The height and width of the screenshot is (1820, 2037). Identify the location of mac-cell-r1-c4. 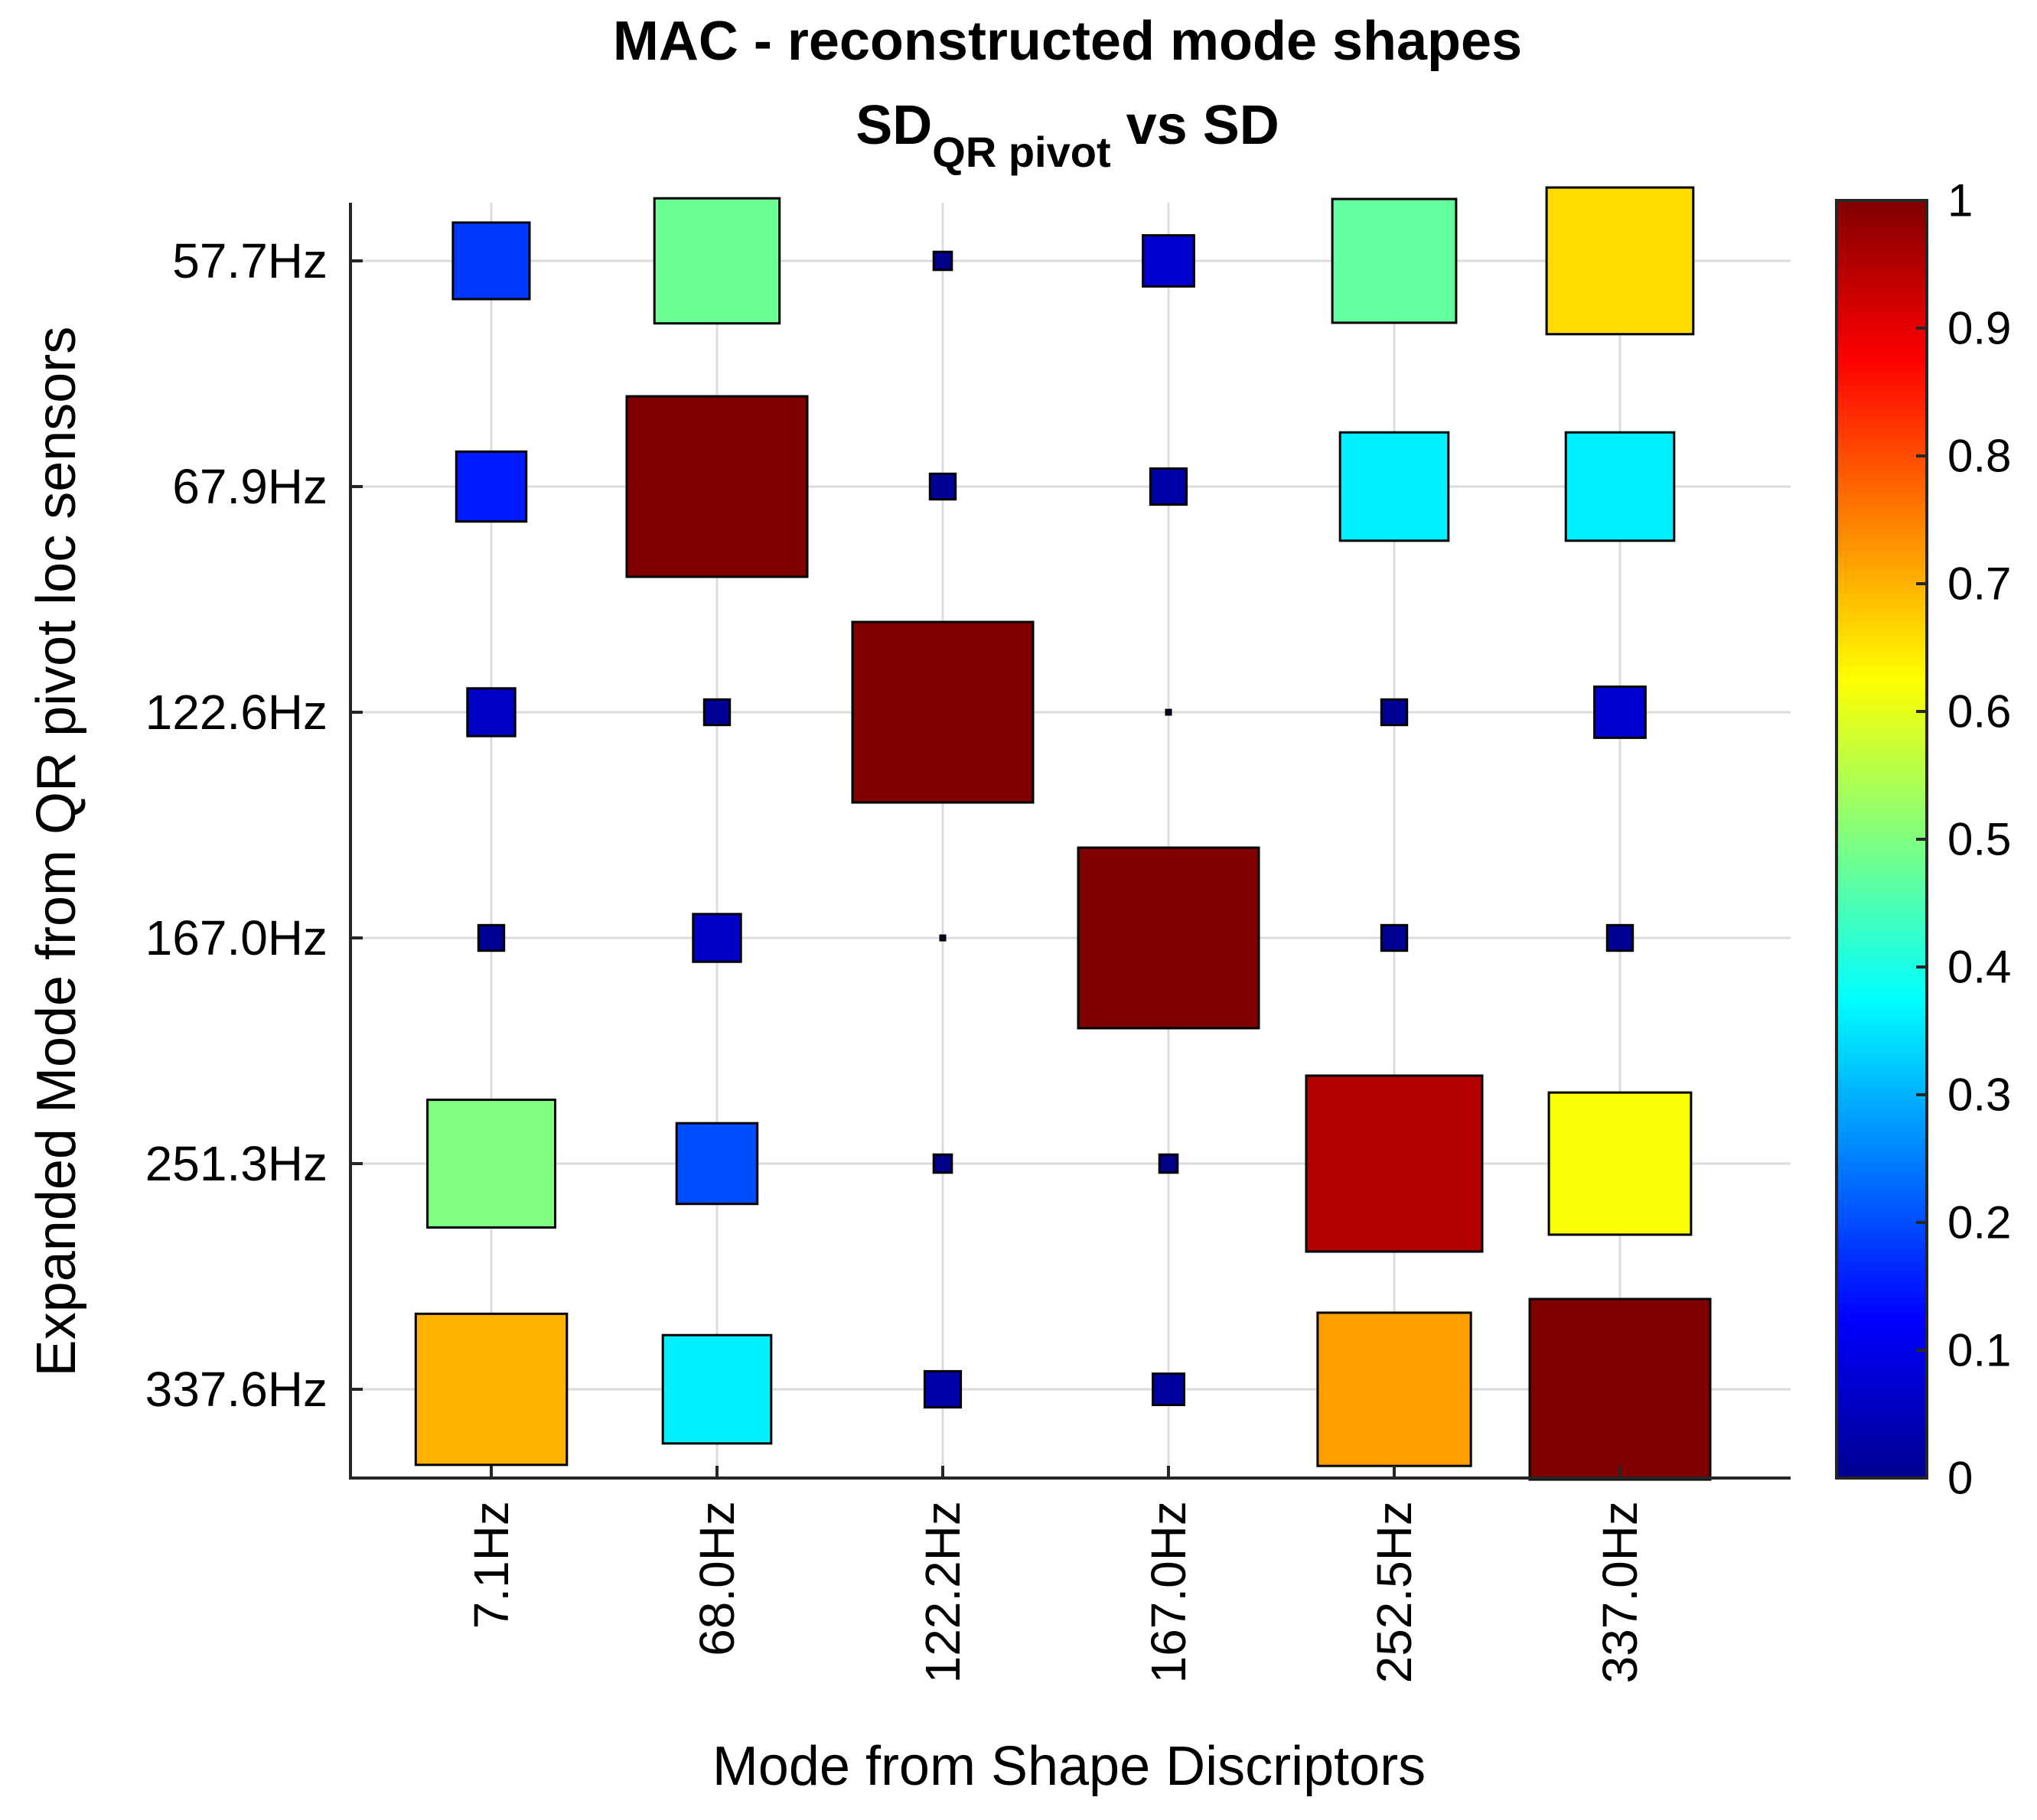
(1394, 486).